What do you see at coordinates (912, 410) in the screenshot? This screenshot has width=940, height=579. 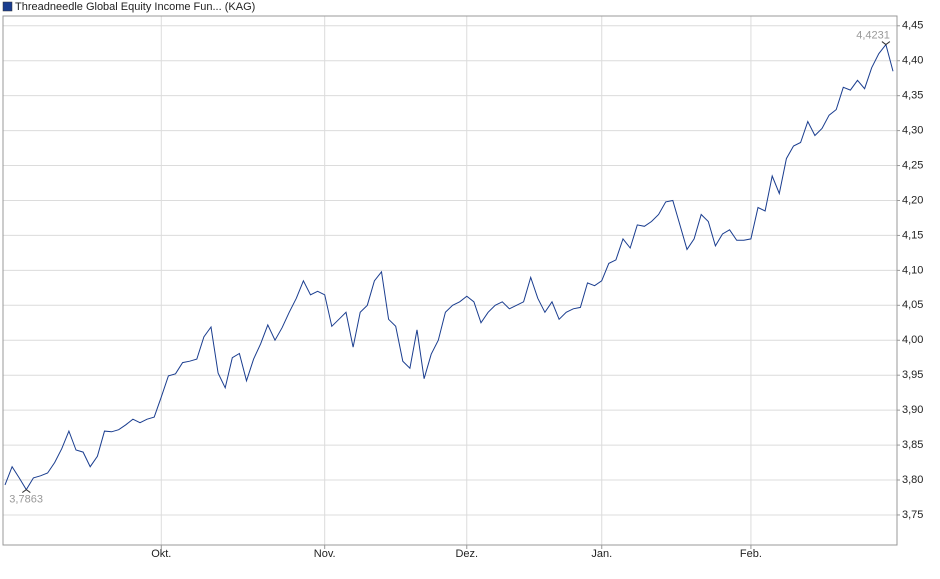 I see `y-tick-label: 3,90` at bounding box center [912, 410].